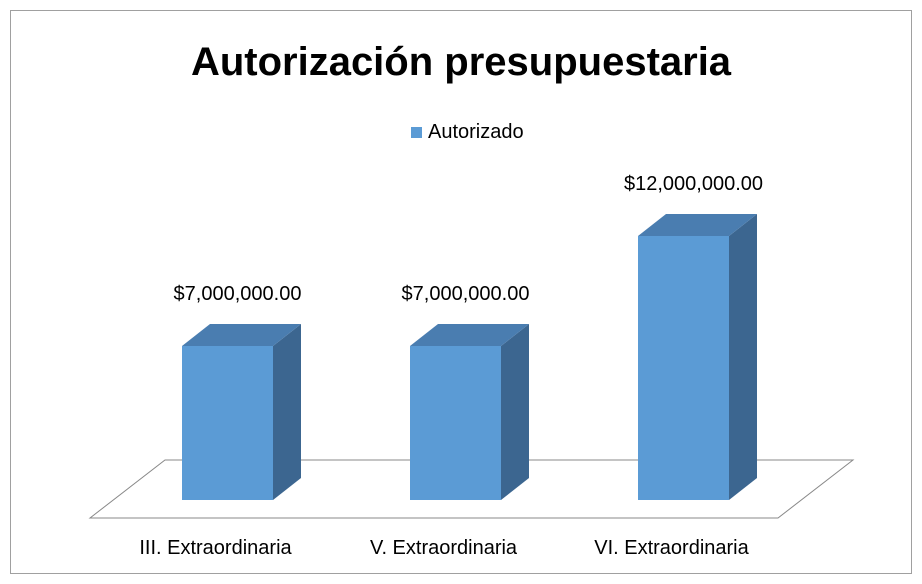  What do you see at coordinates (476, 132) in the screenshot?
I see `legend-label: Autorizado` at bounding box center [476, 132].